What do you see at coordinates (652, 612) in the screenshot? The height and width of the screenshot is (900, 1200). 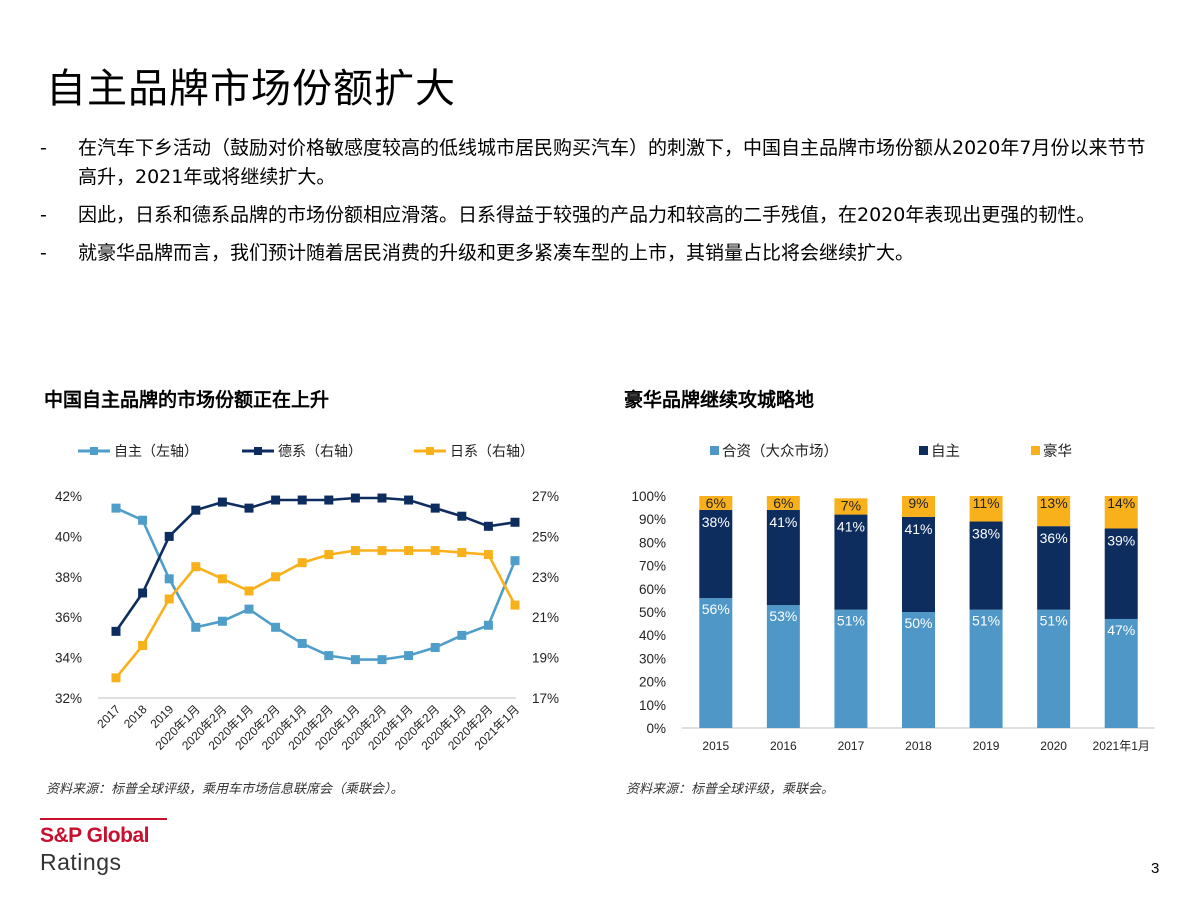 I see `y-tick-label: 50%` at bounding box center [652, 612].